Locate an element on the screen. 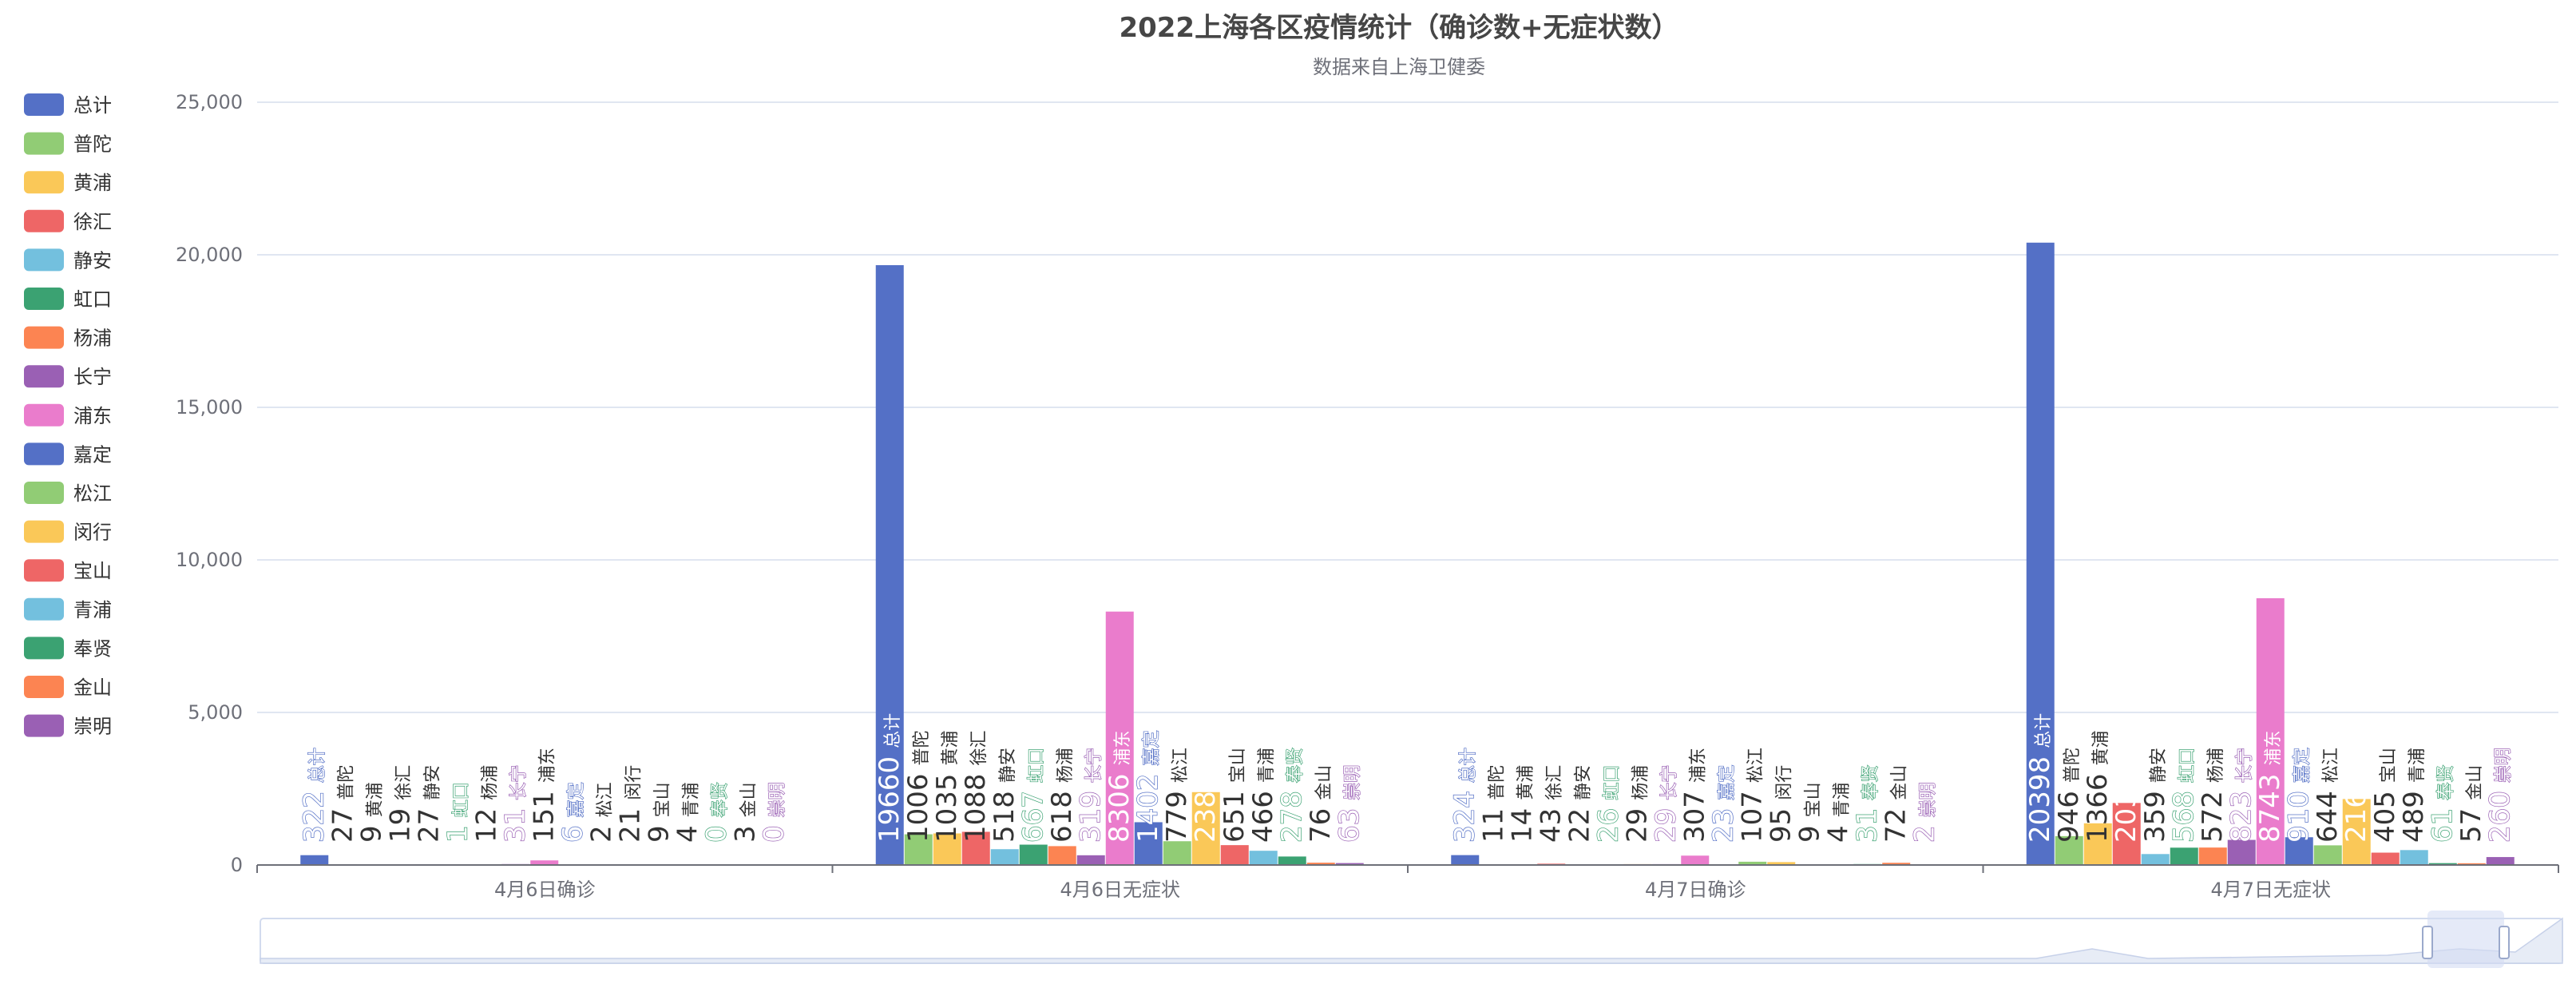  bar-label: 618 杨浦 is located at coordinates (1062, 795).